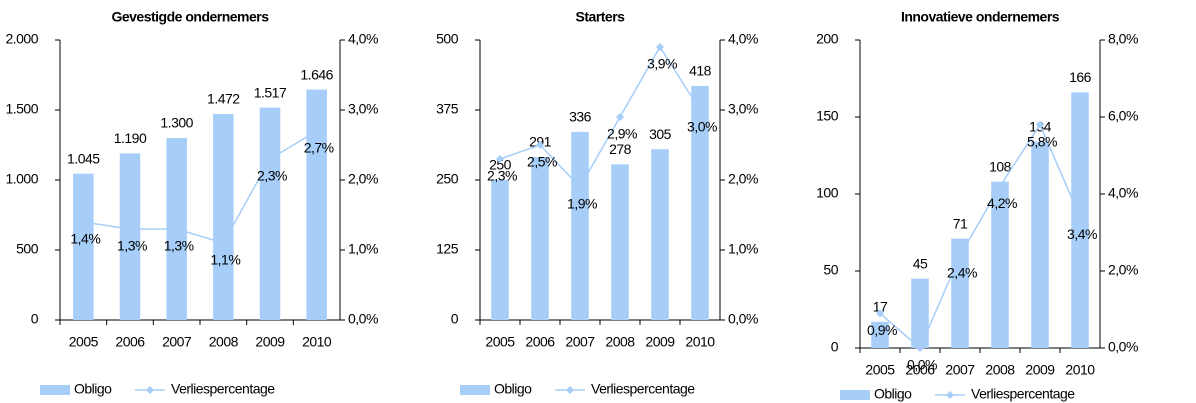 This screenshot has width=1196, height=403. What do you see at coordinates (582, 204) in the screenshot?
I see `line-label: 1,9%` at bounding box center [582, 204].